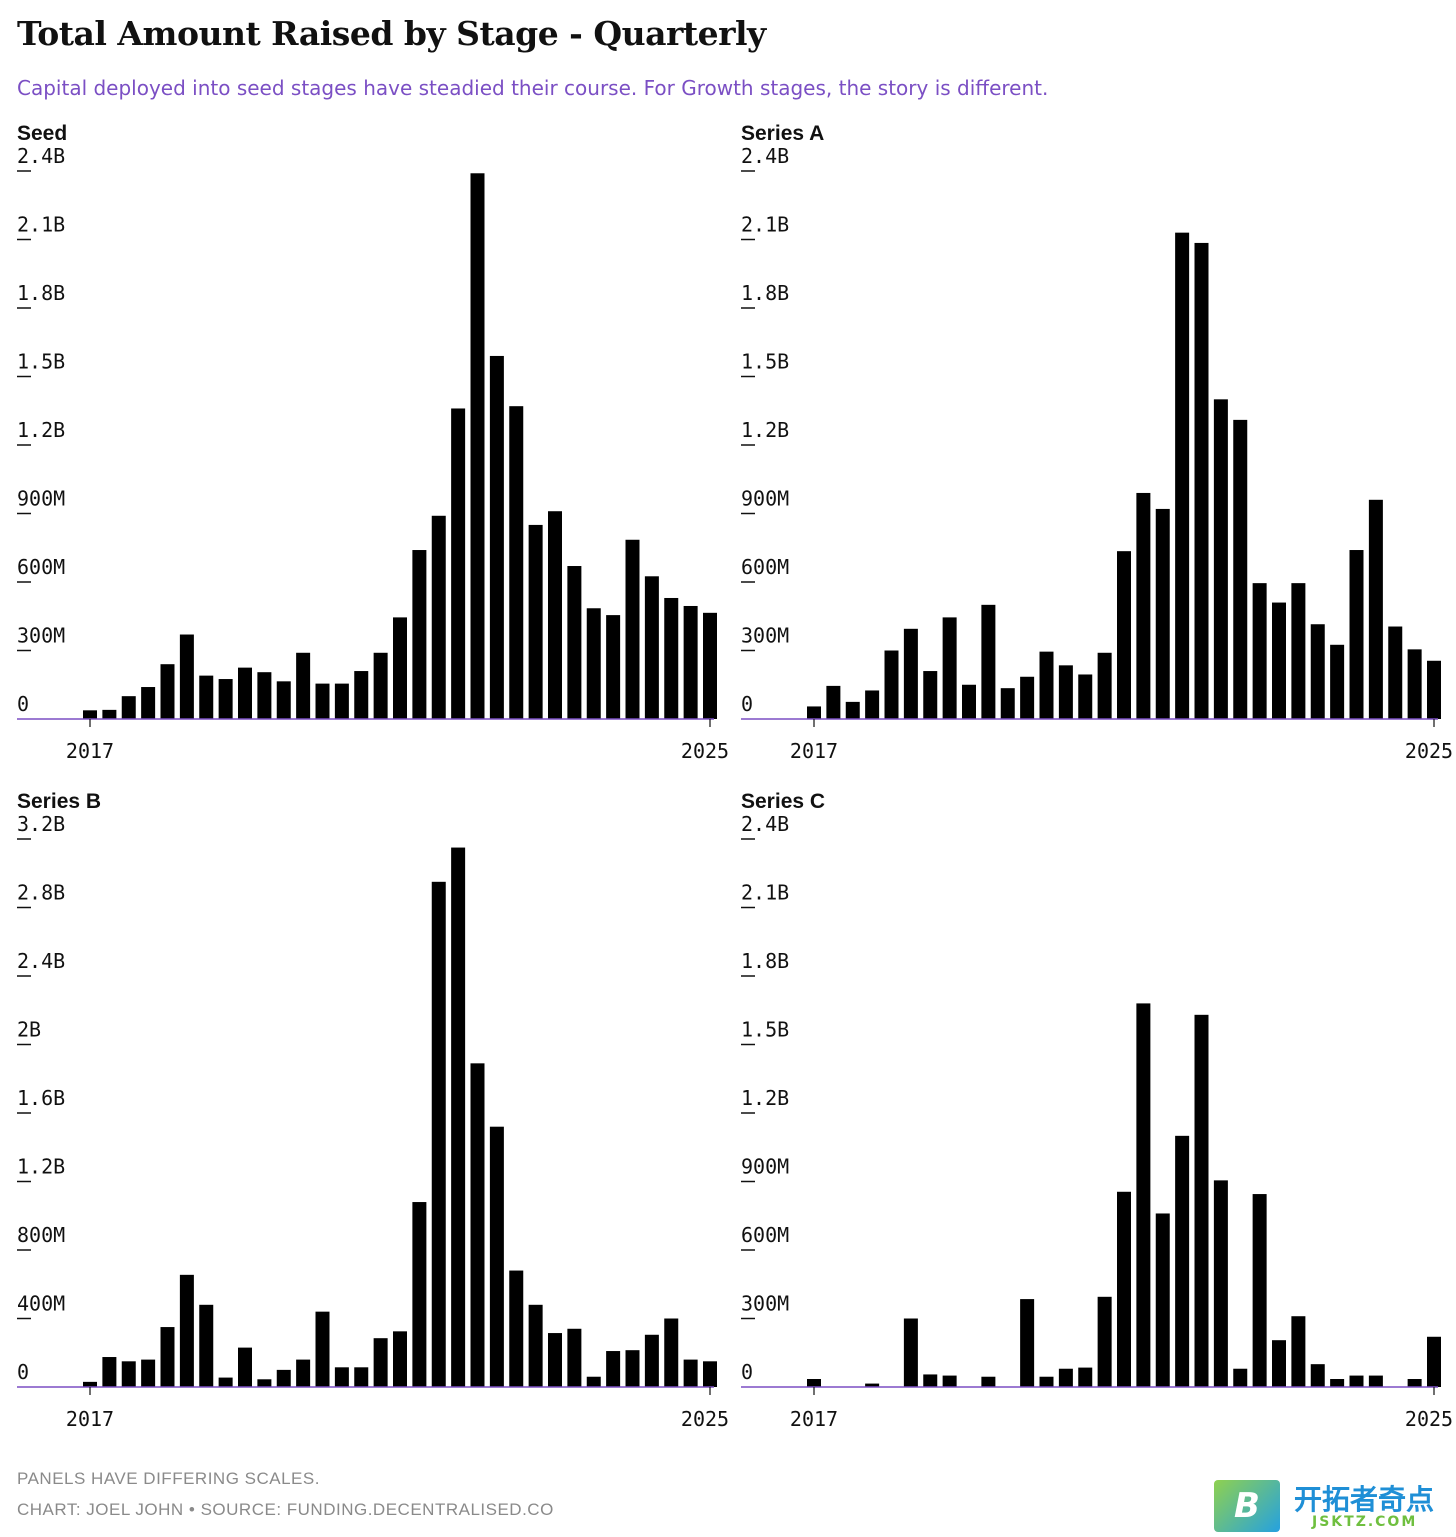  Describe the element at coordinates (41, 824) in the screenshot. I see `y-tick-label: 3.2B` at that location.